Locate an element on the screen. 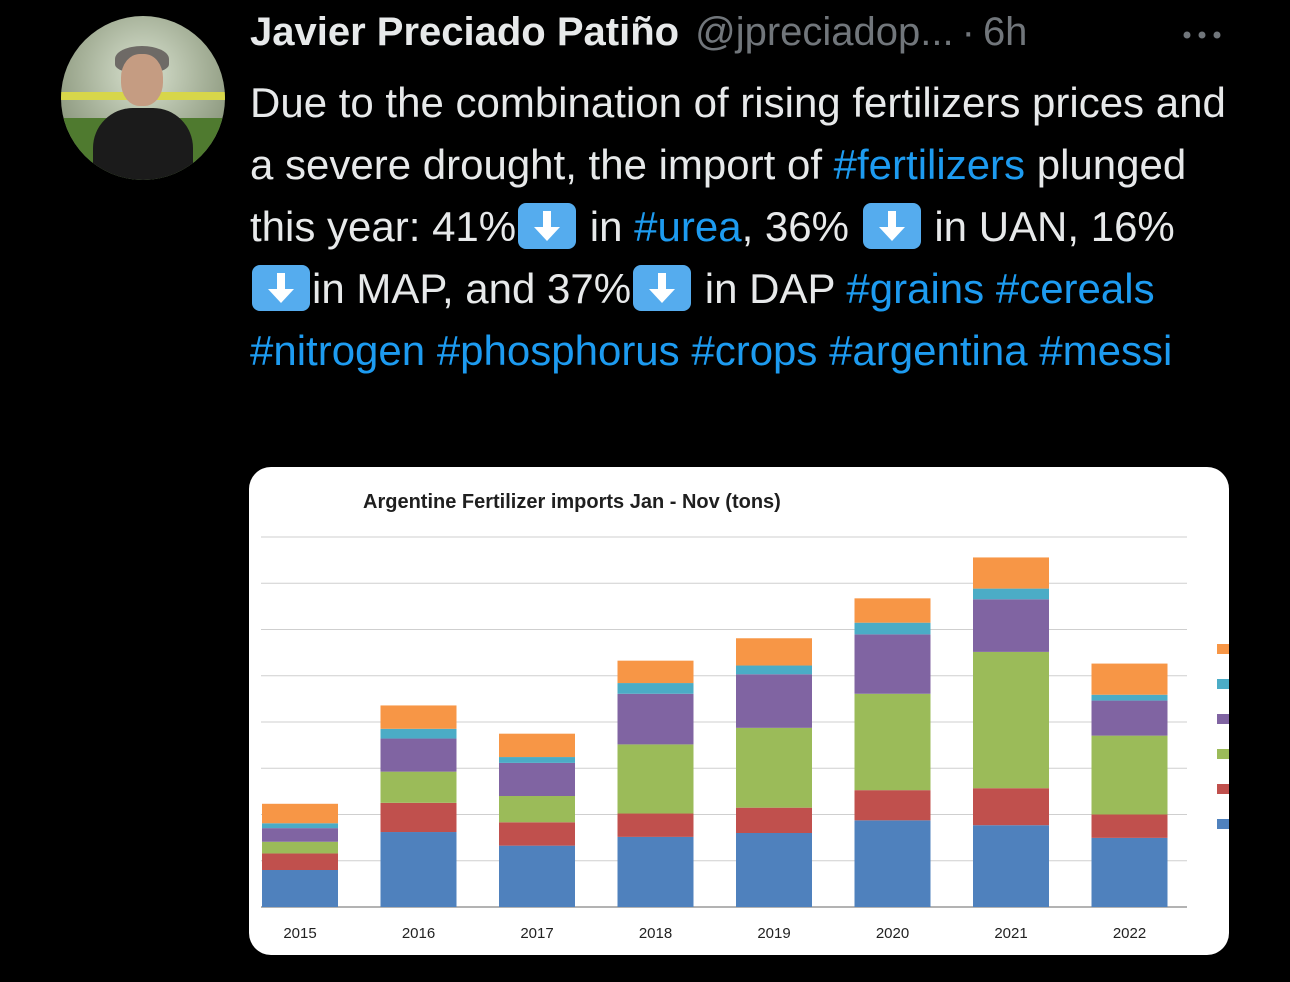  x-tick-label: 2018 is located at coordinates (655, 933).